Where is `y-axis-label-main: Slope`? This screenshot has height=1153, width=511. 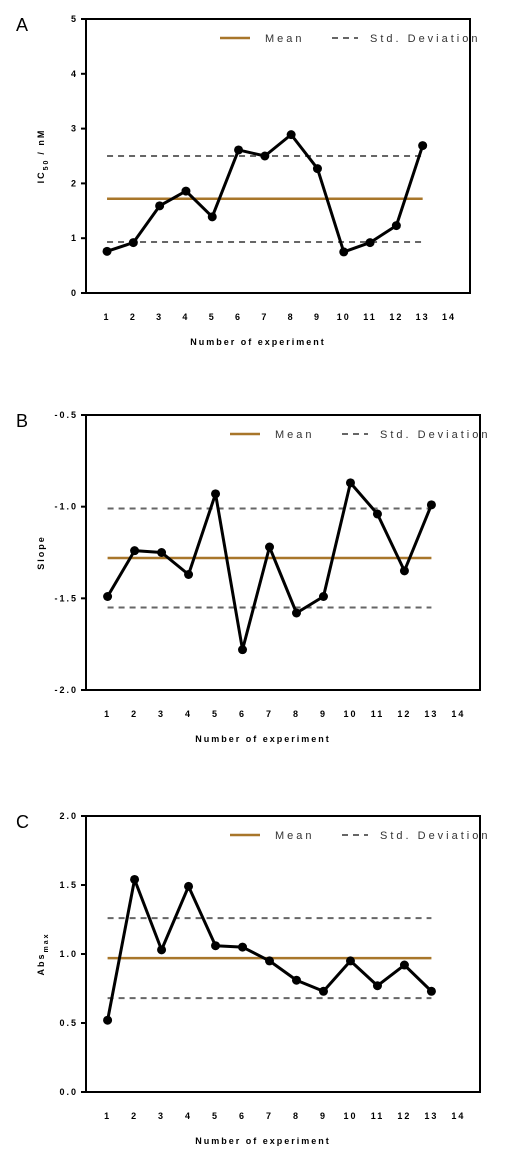
y-axis-label-main: Slope is located at coordinates (41, 552).